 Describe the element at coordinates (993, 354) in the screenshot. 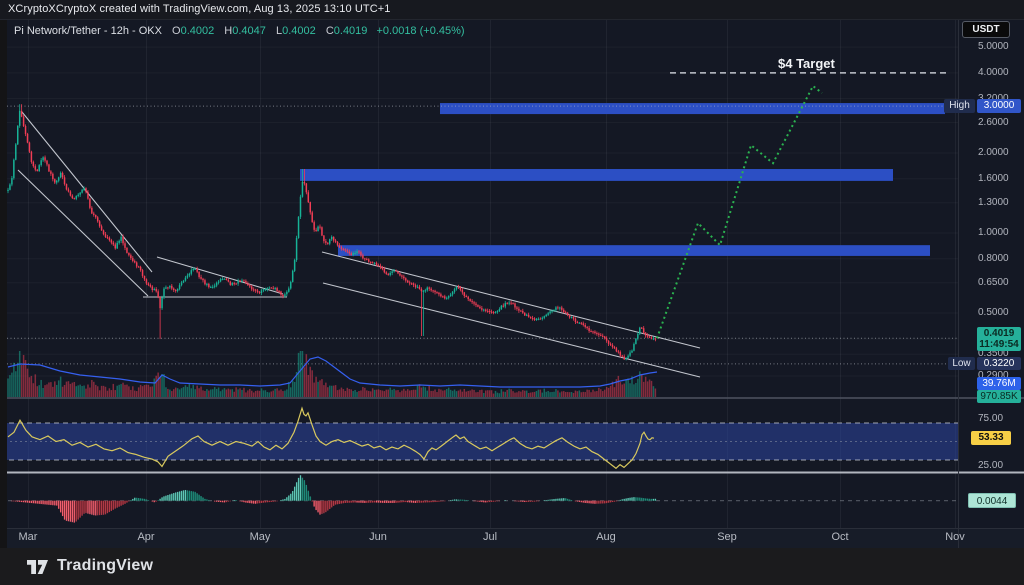

I see `price-tick-label: 0.3500` at that location.